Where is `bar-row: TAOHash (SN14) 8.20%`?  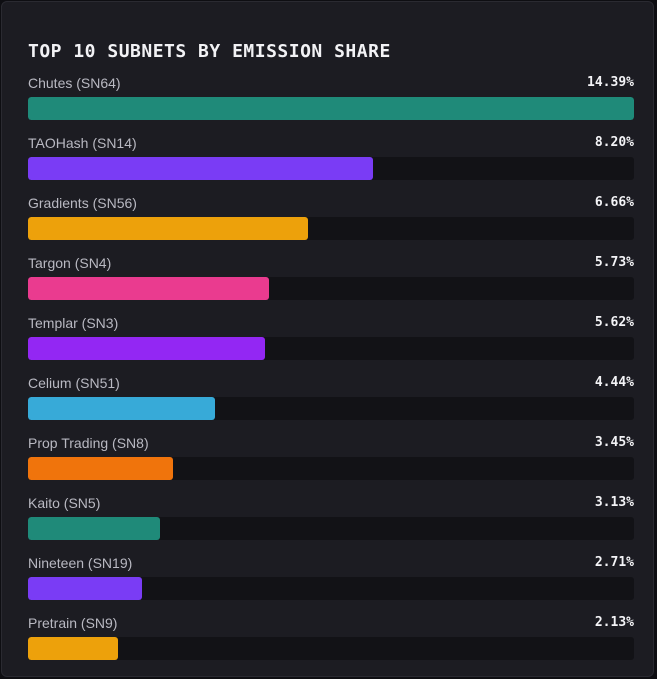 bar-row: TAOHash (SN14) 8.20% is located at coordinates (331, 162).